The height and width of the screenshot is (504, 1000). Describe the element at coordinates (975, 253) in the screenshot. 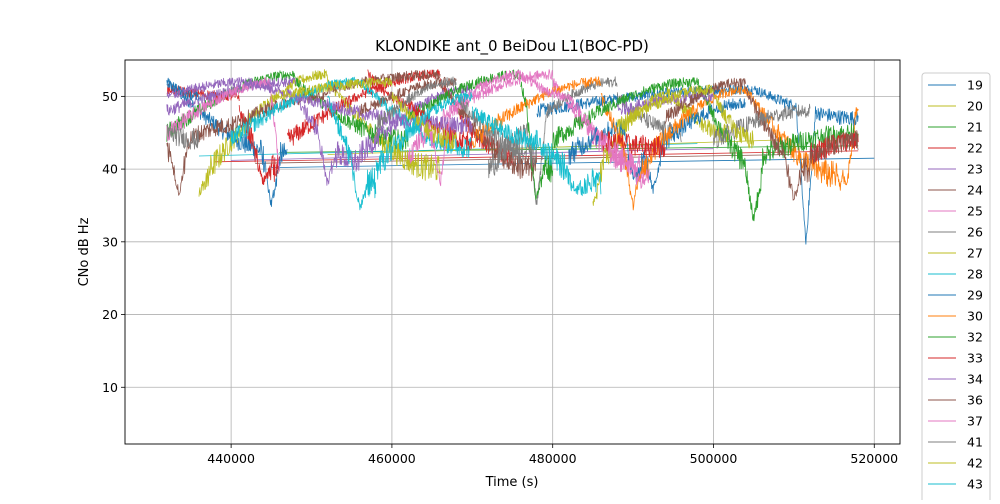

I see `legend-label: 27` at that location.